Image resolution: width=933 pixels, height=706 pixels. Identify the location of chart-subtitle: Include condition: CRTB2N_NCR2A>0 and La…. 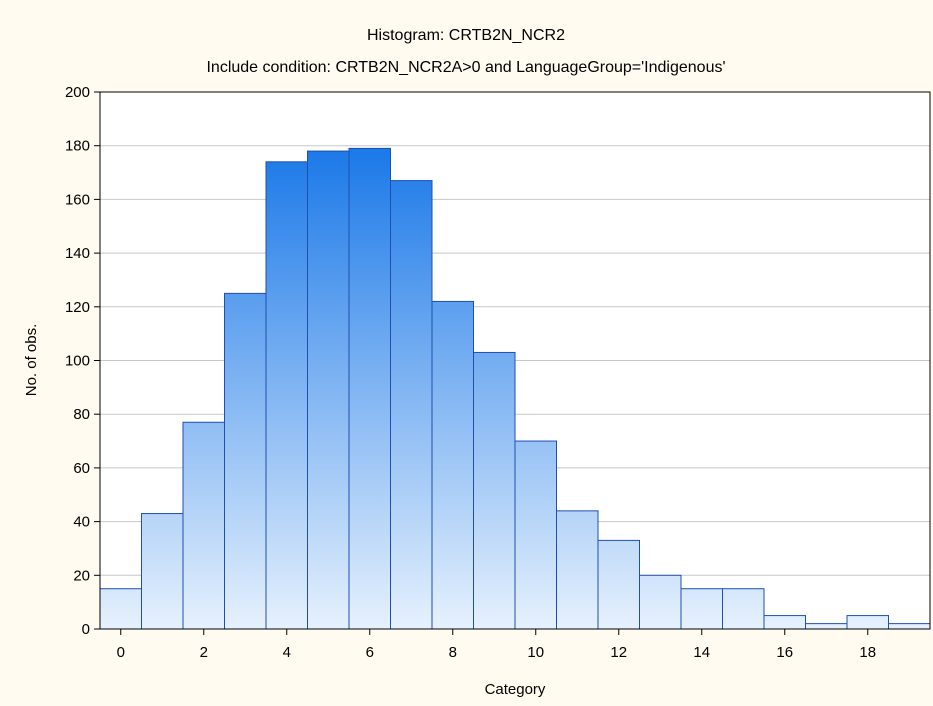
(465, 67).